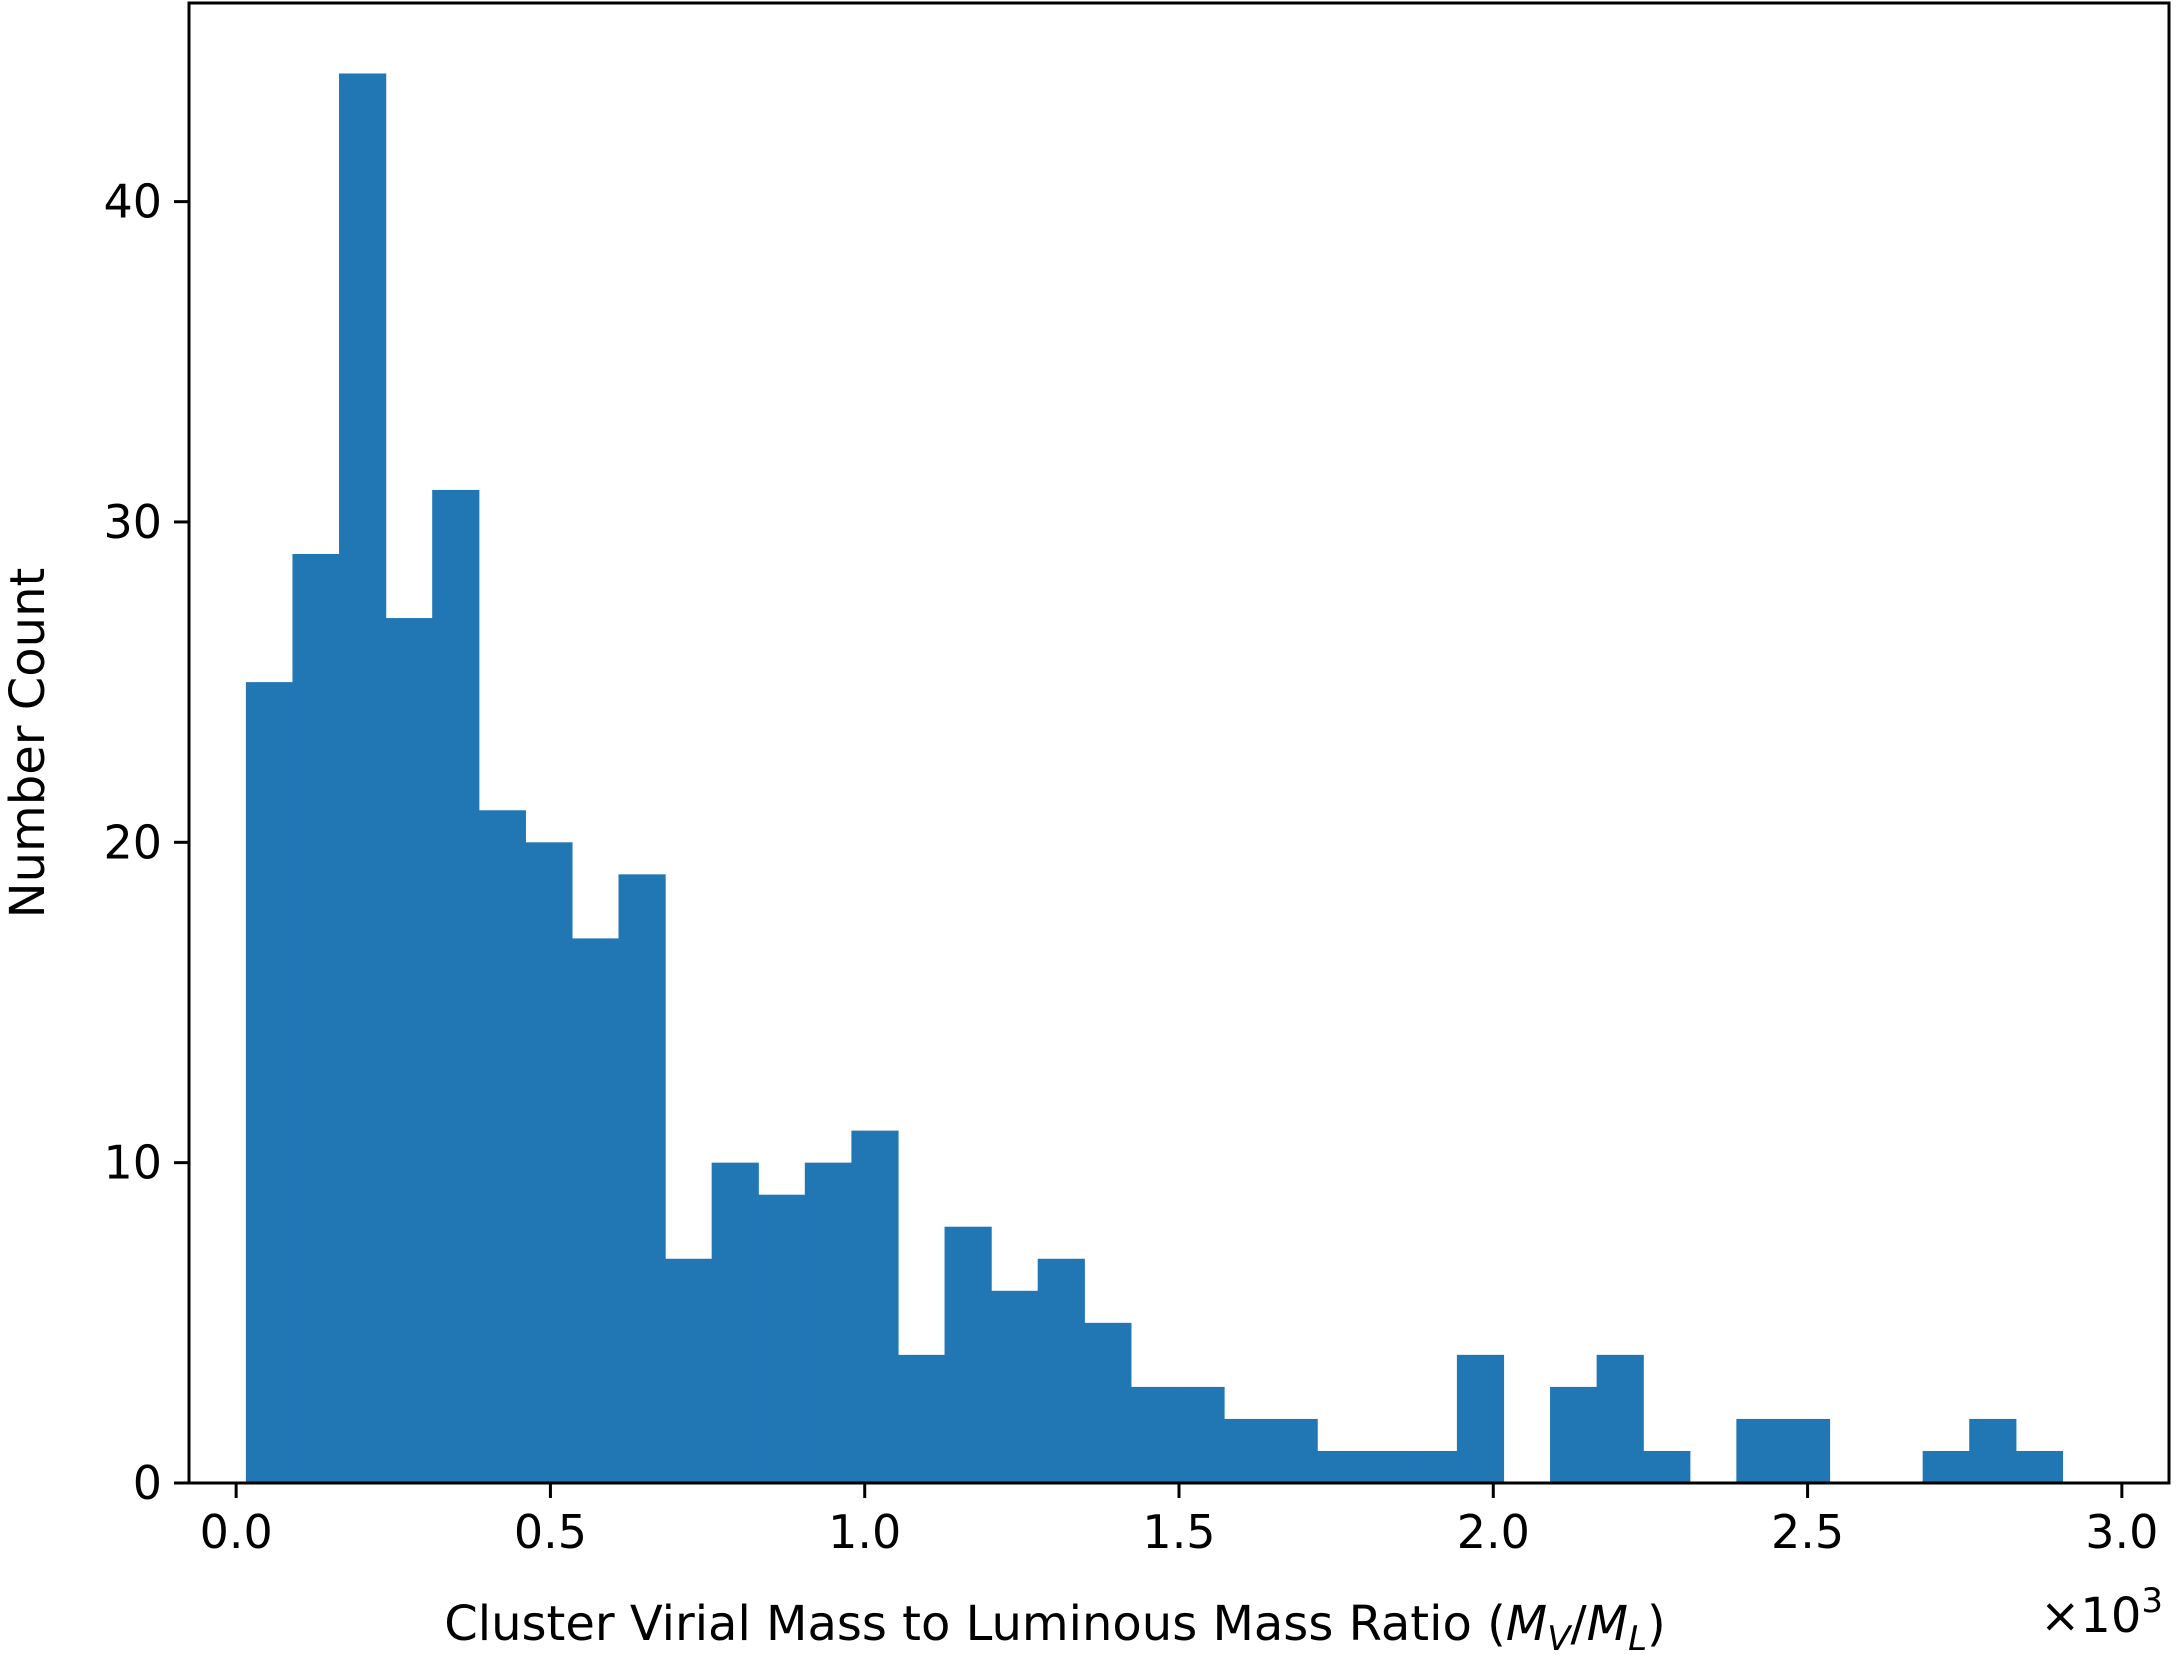  What do you see at coordinates (1607, 1624) in the screenshot?
I see `x-axis-label-math-m2: M` at bounding box center [1607, 1624].